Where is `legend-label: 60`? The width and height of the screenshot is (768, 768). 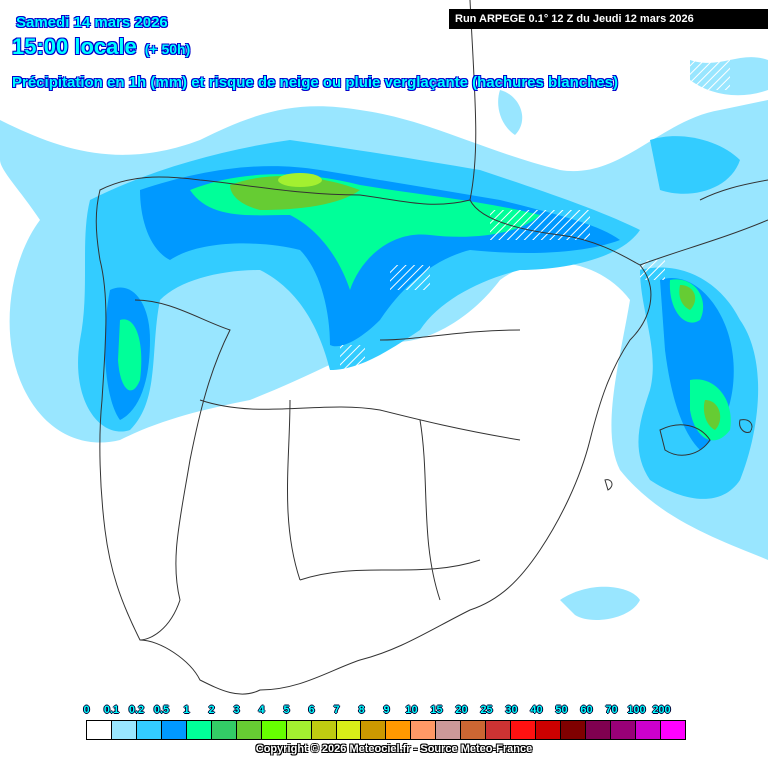
legend-label: 60 is located at coordinates (586, 710).